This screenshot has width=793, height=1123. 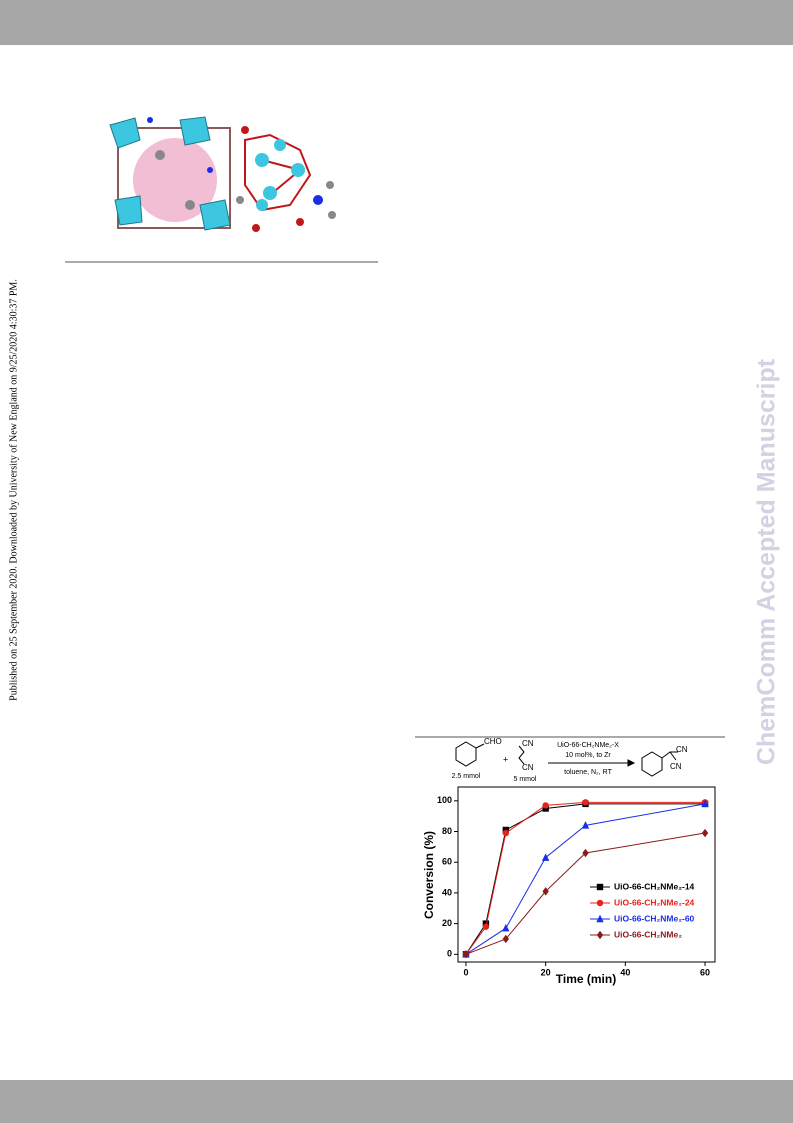 I want to click on legend-label: UiO-66-CH₂NMe₂, so click(x=648, y=934).